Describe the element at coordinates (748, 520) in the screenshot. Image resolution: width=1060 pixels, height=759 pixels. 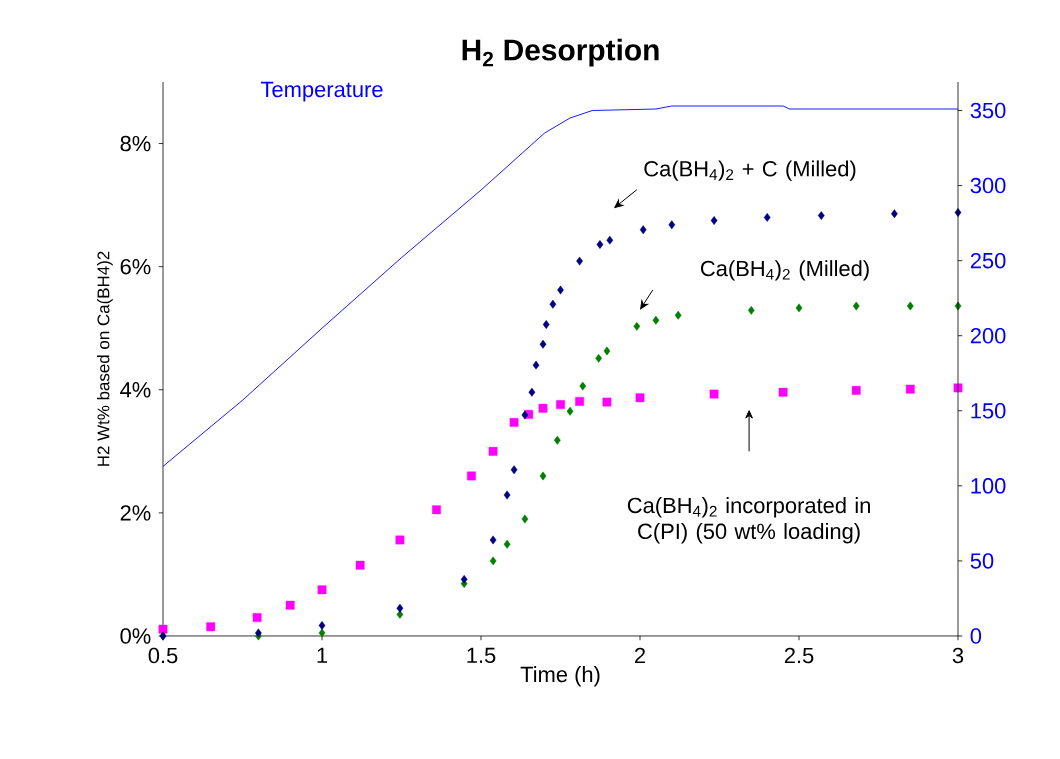
I see `annotation: Ca(BH$_{4}$)$_{2}$ incorporated in C(PI) (50 wt% loading)` at that location.